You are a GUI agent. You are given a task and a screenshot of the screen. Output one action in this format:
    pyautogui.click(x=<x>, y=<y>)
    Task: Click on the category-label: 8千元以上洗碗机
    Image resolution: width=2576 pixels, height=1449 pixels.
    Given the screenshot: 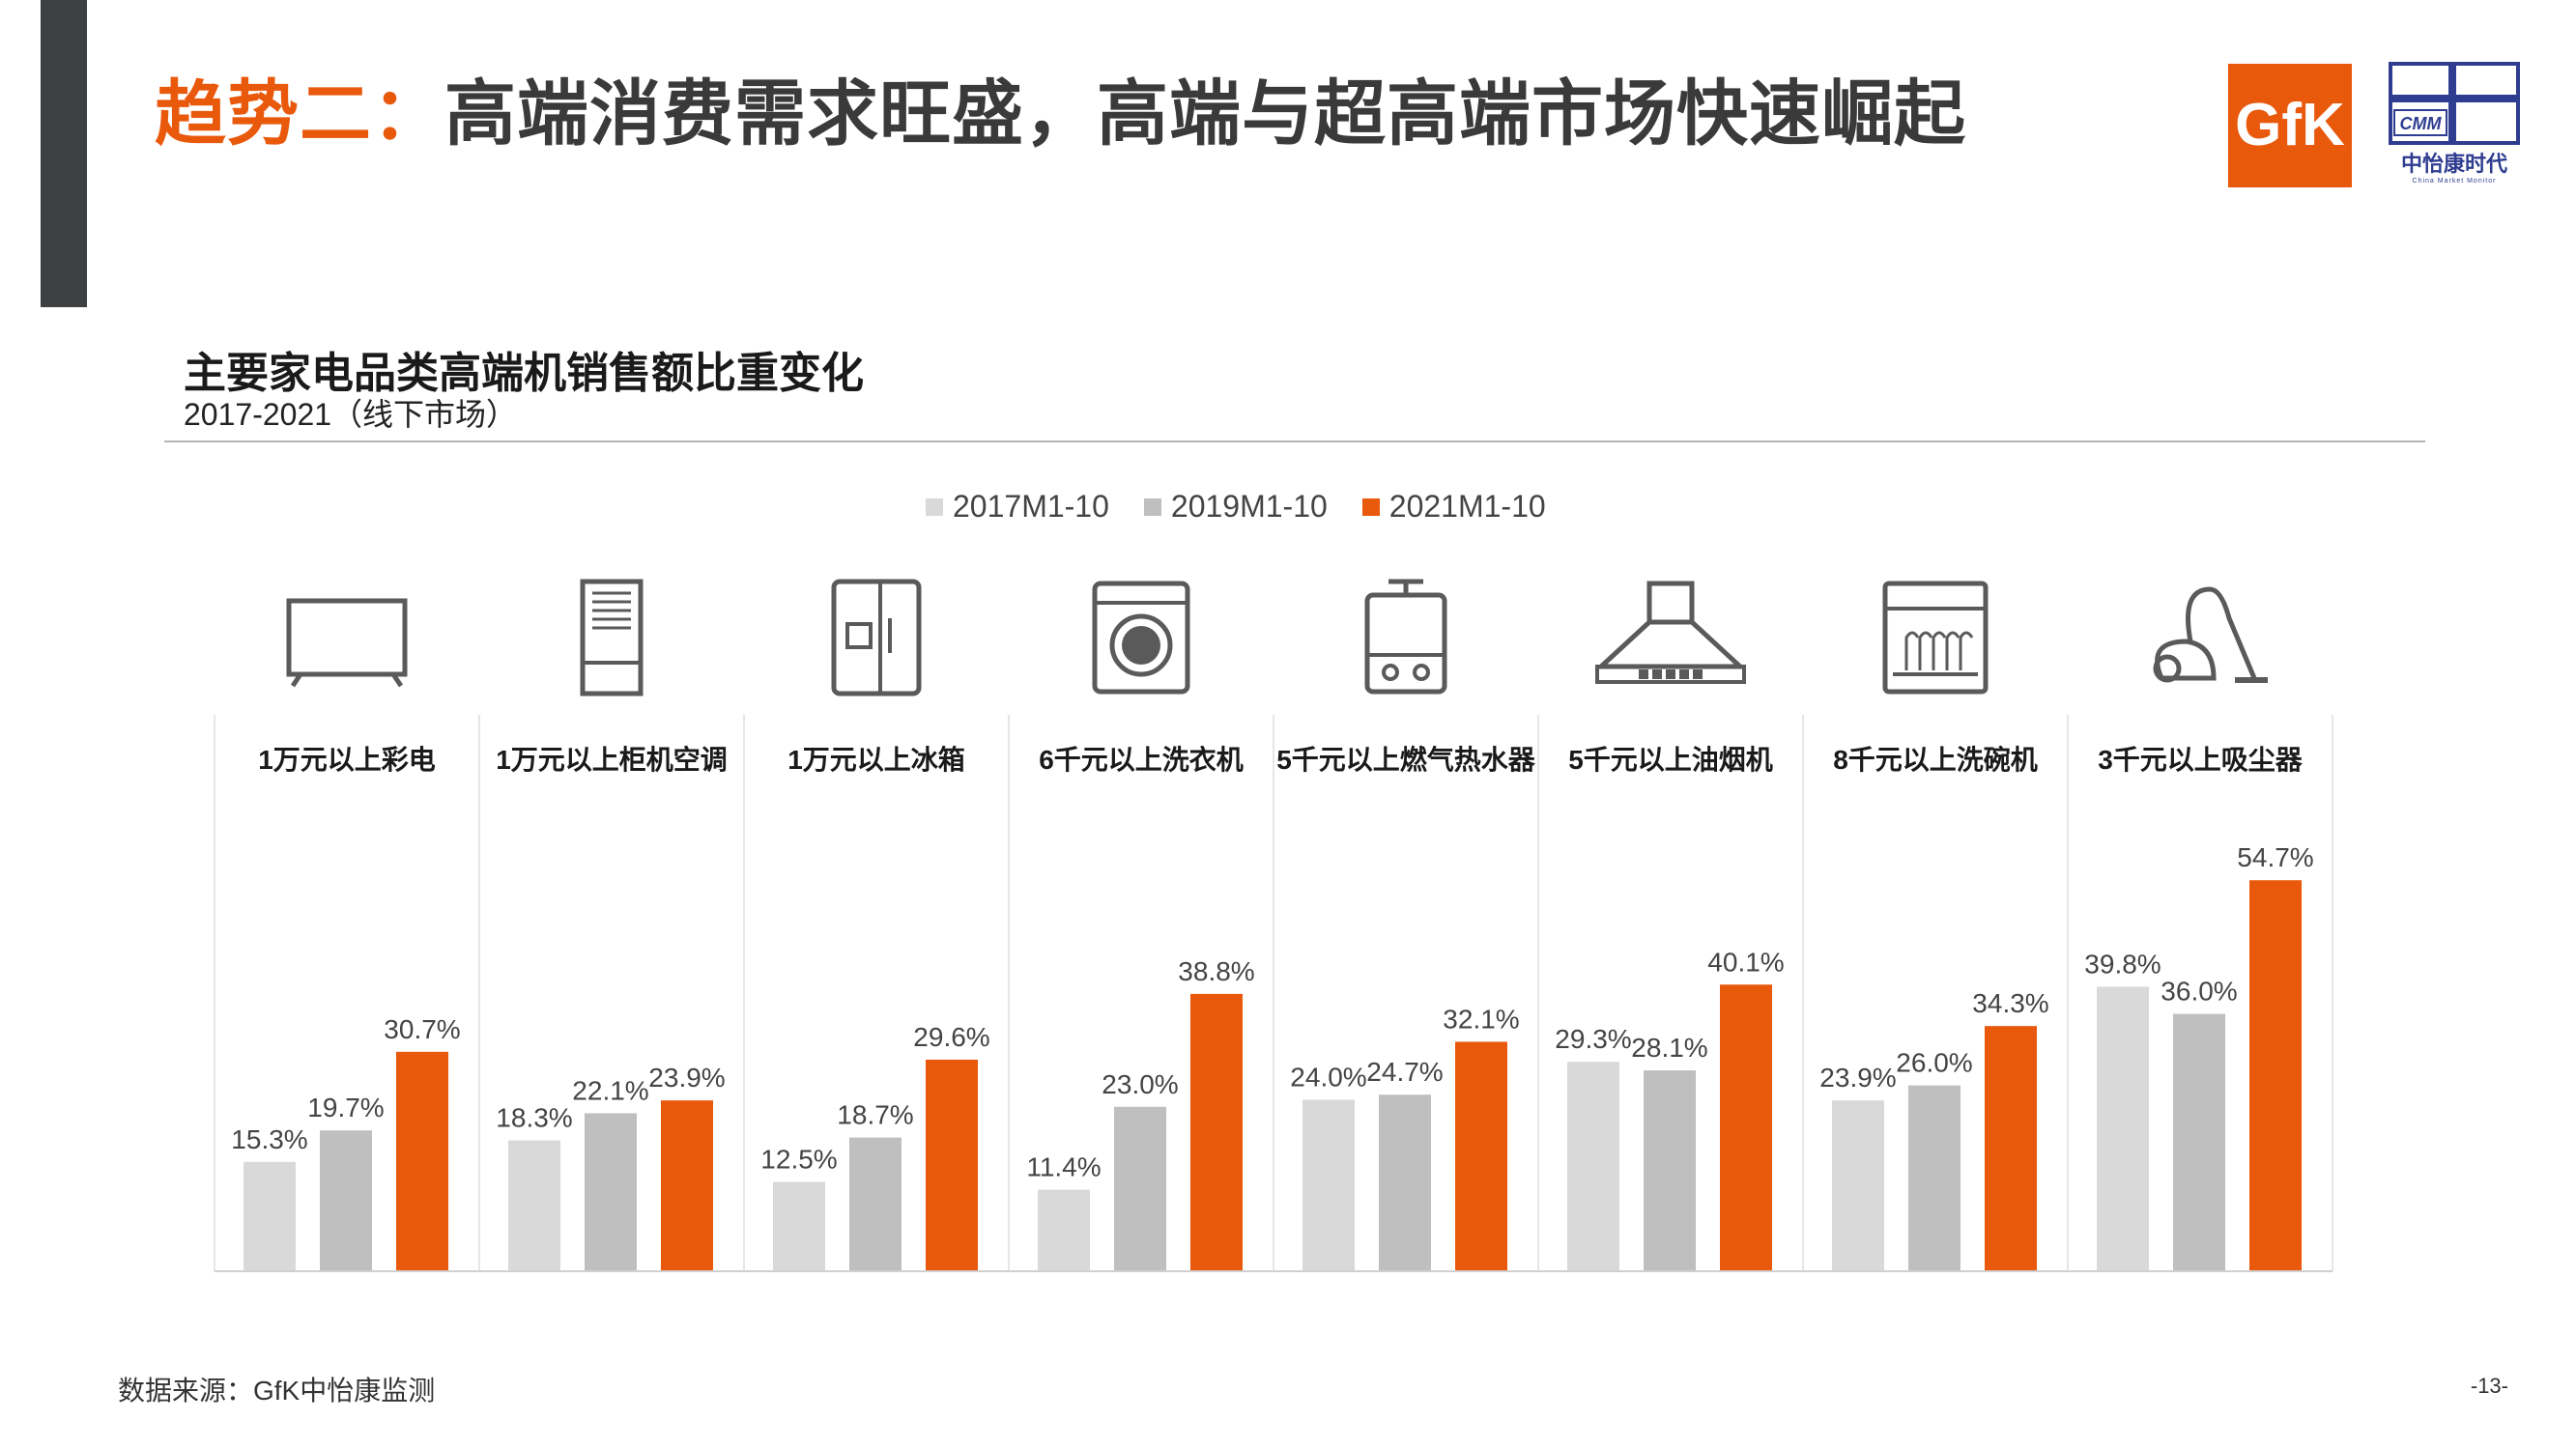 What is the action you would take?
    pyautogui.click(x=1936, y=759)
    